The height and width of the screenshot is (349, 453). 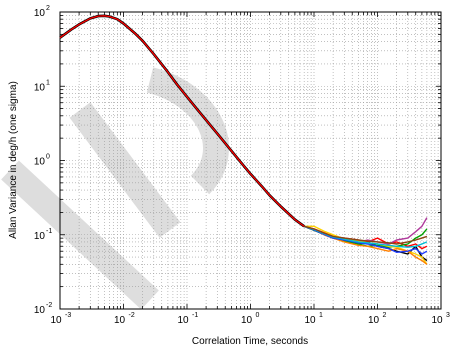 I want to click on x-tick-label-exponent: 1, so click(x=321, y=315).